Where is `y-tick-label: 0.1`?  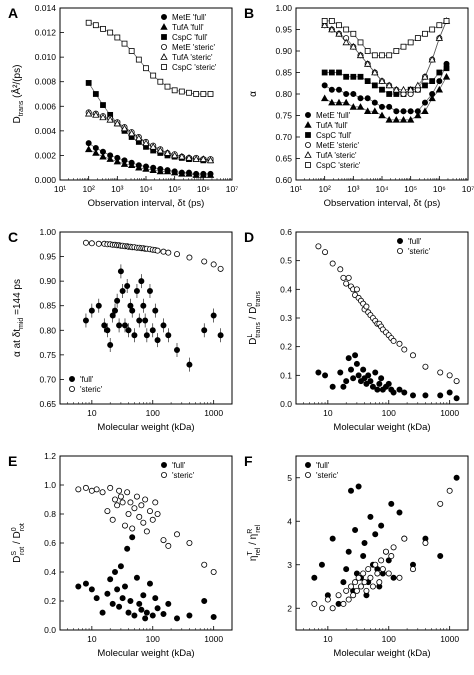
y-tick-label: 0.1 is located at coordinates (286, 375).